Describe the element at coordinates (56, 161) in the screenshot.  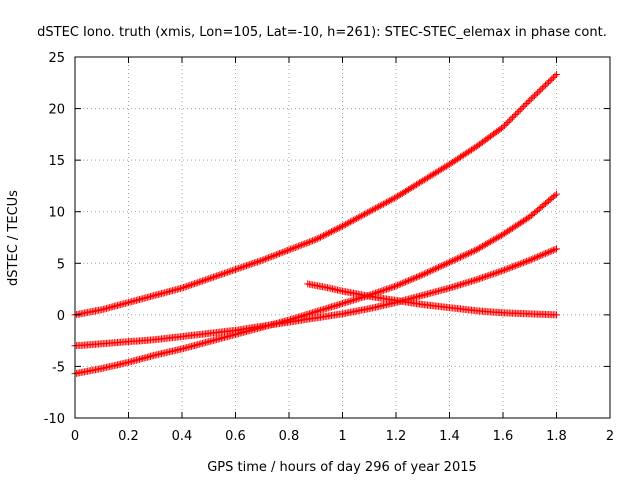
I see `y-tick-label: 15` at that location.